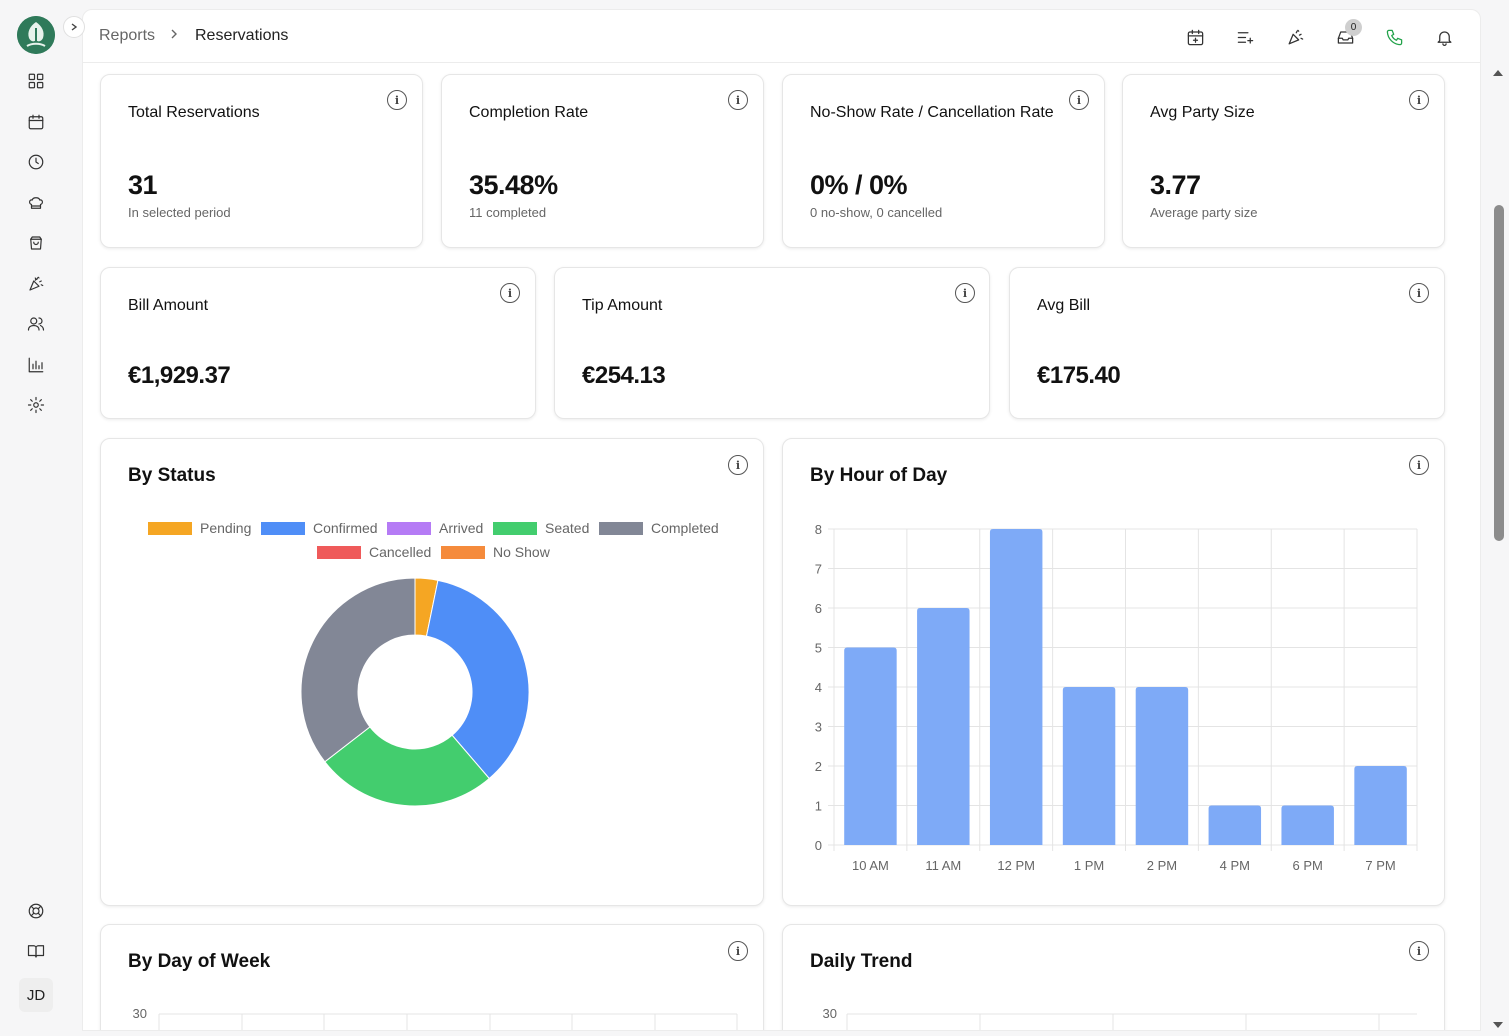 The width and height of the screenshot is (1509, 1036). What do you see at coordinates (432, 977) in the screenshot?
I see `chart-card-by-day-of-week: By Day of Week i 30` at bounding box center [432, 977].